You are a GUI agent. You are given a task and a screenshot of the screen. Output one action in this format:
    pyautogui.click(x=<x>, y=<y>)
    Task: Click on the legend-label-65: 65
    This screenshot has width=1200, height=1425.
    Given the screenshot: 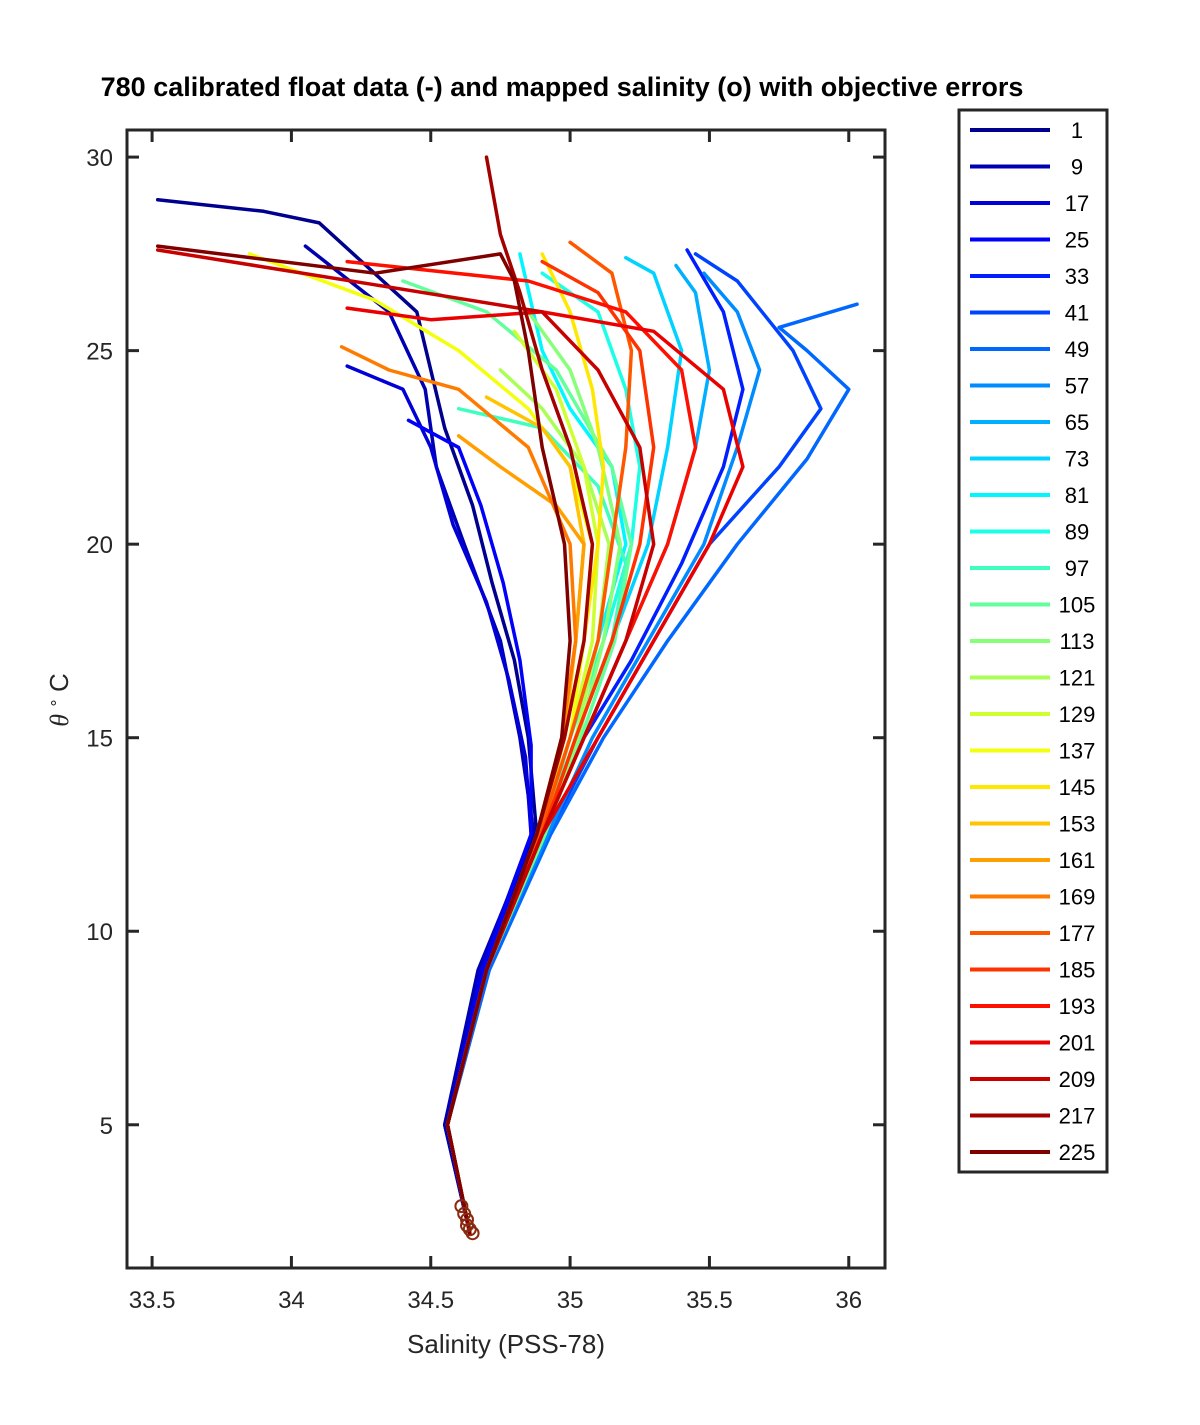 What is the action you would take?
    pyautogui.click(x=1077, y=422)
    